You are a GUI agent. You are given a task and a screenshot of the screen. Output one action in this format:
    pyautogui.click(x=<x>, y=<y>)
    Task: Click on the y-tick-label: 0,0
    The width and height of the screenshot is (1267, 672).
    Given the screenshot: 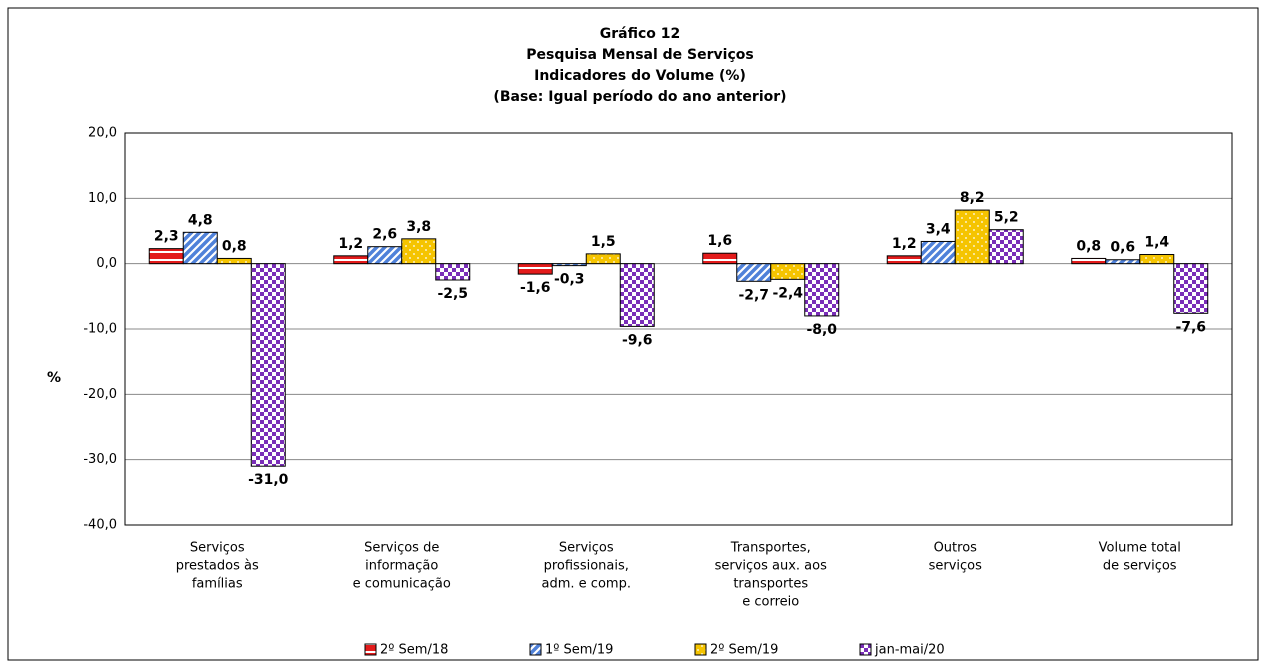 What is the action you would take?
    pyautogui.click(x=106, y=263)
    